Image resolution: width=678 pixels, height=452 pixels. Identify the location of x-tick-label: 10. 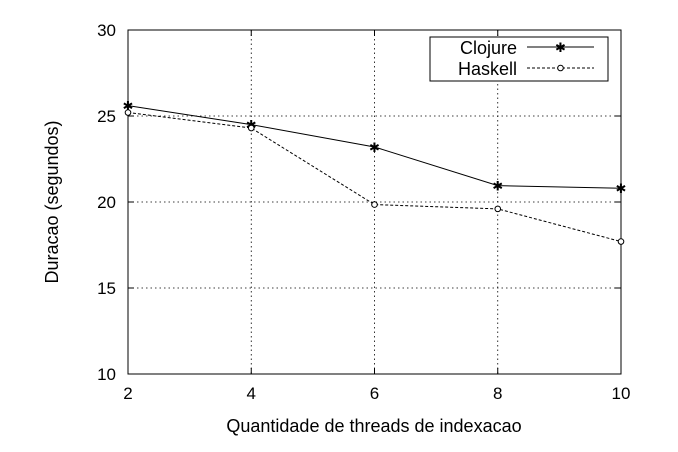
(621, 393).